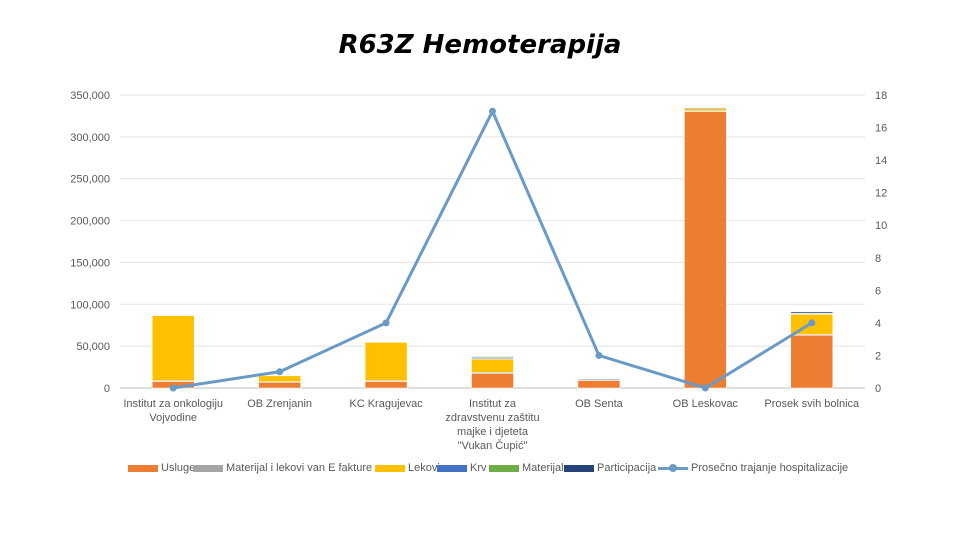 Image resolution: width=960 pixels, height=540 pixels. I want to click on y-right-tick-label: 2, so click(878, 356).